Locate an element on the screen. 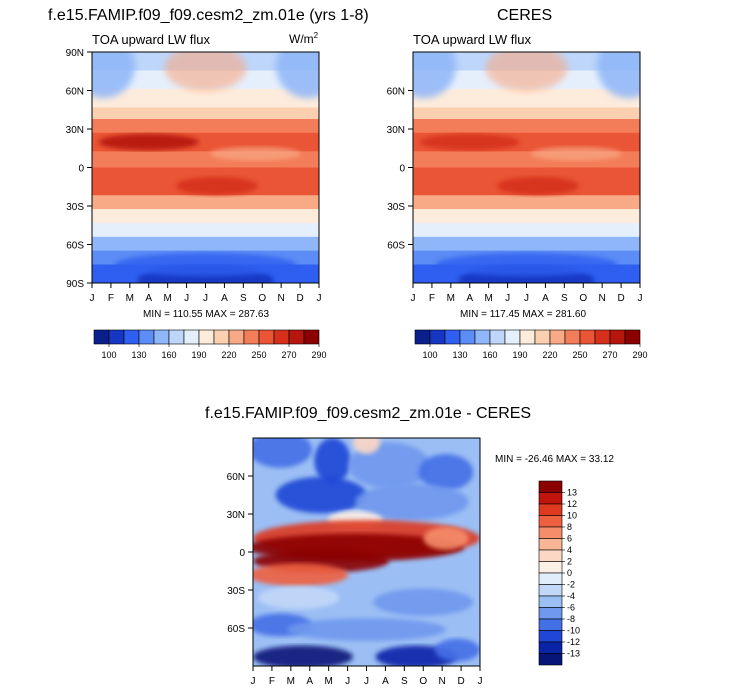 The height and width of the screenshot is (695, 733). left-colorbar-label: 190 is located at coordinates (198, 355).